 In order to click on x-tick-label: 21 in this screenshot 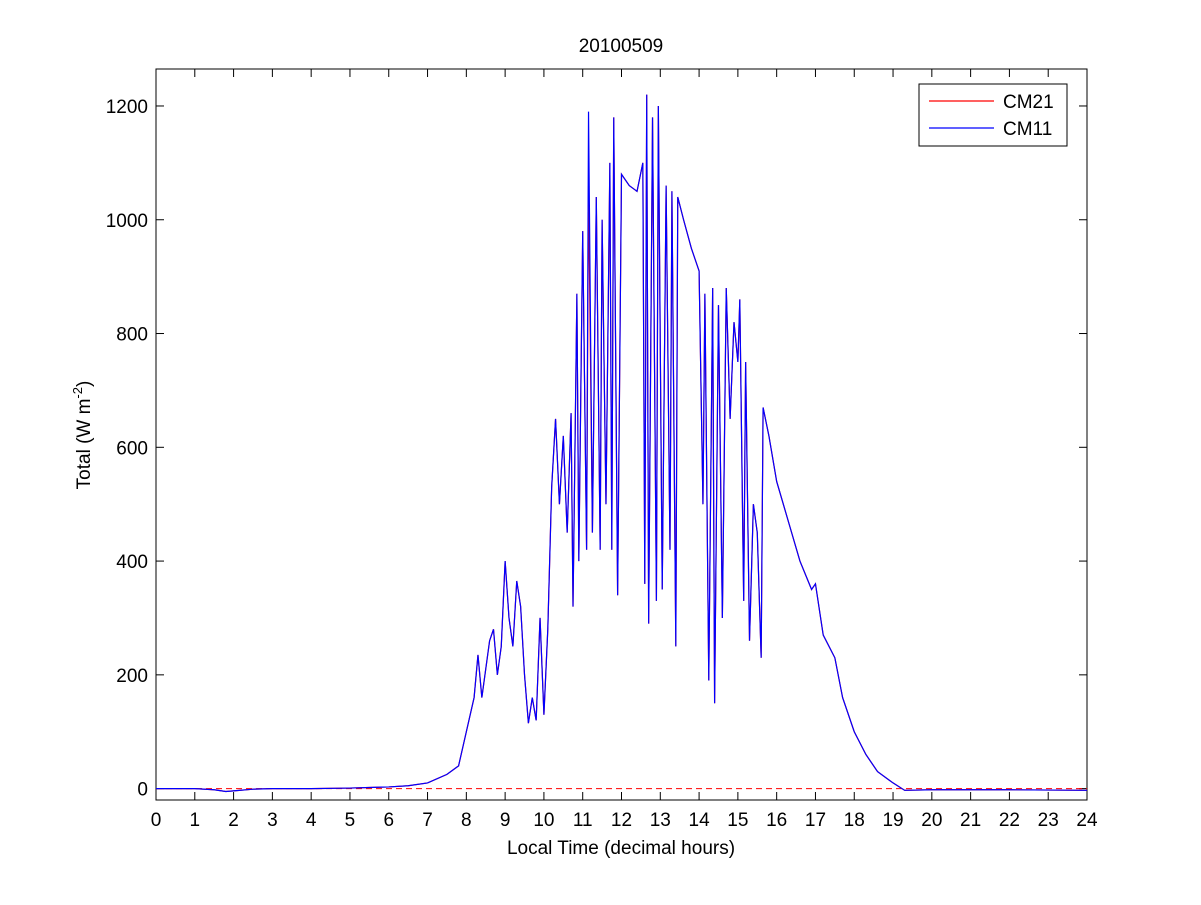, I will do `click(970, 820)`.